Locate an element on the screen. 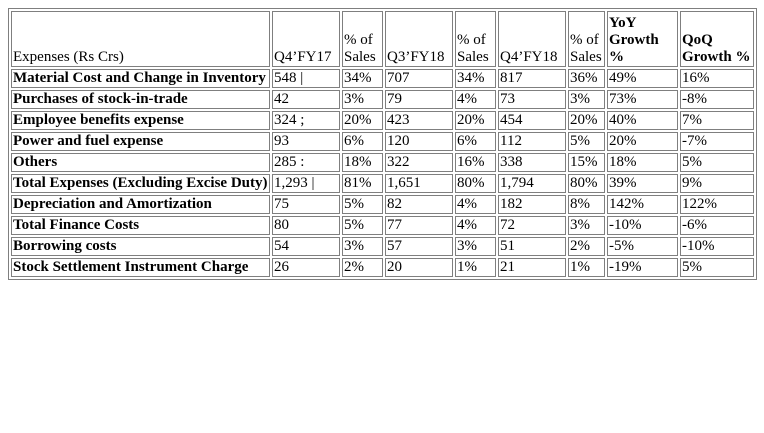  cell-pct-q4fy18: 1% is located at coordinates (586, 267).